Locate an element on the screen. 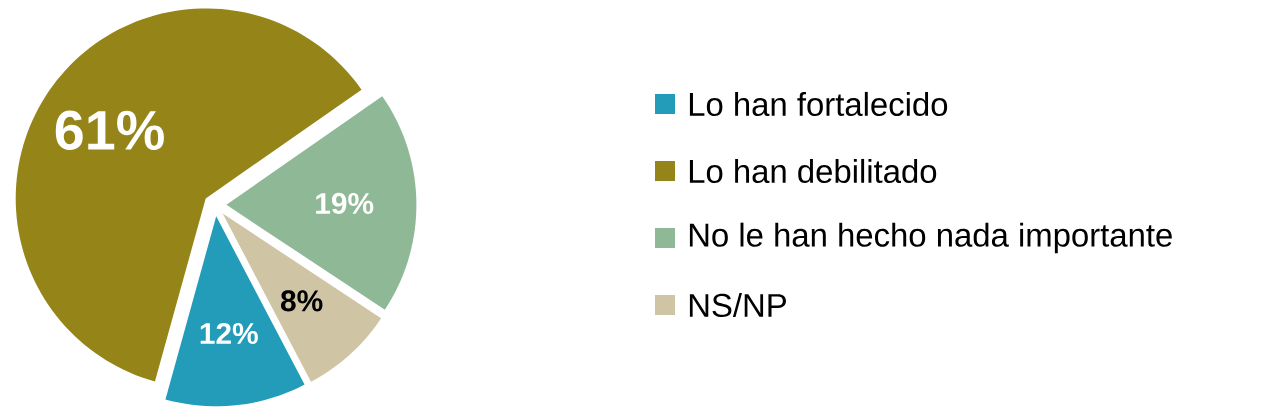 The image size is (1281, 416). legend-label: Lo han debilitado is located at coordinates (813, 171).